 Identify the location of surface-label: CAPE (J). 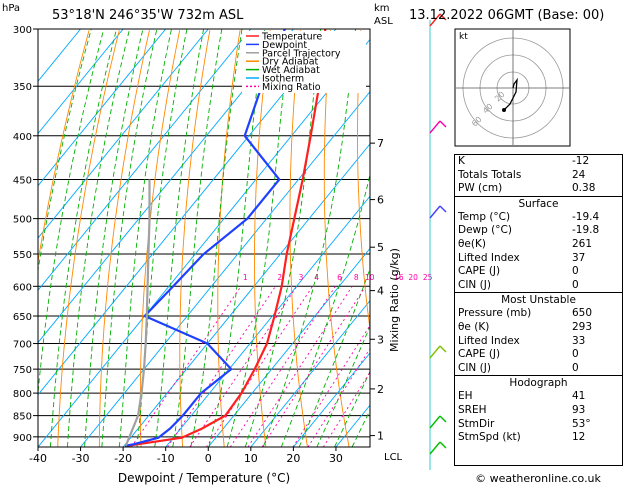
(479, 271).